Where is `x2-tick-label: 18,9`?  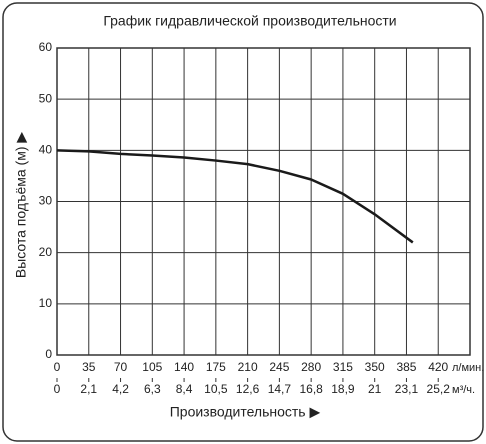 x2-tick-label: 18,9 is located at coordinates (343, 389).